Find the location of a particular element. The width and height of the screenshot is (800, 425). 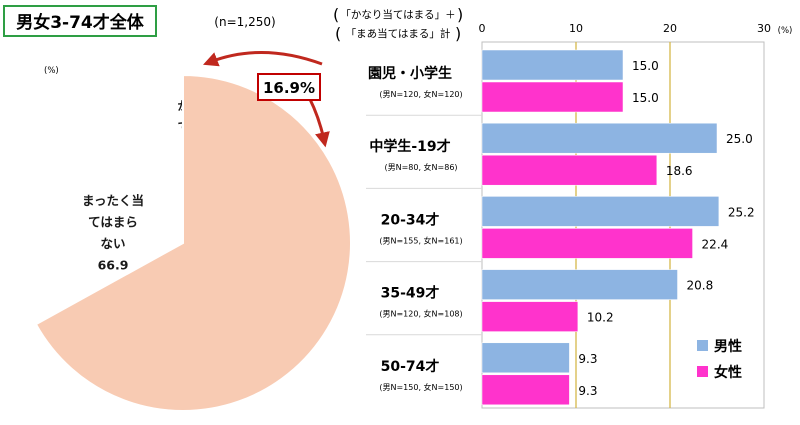

x-tick-label: 10 is located at coordinates (576, 28).